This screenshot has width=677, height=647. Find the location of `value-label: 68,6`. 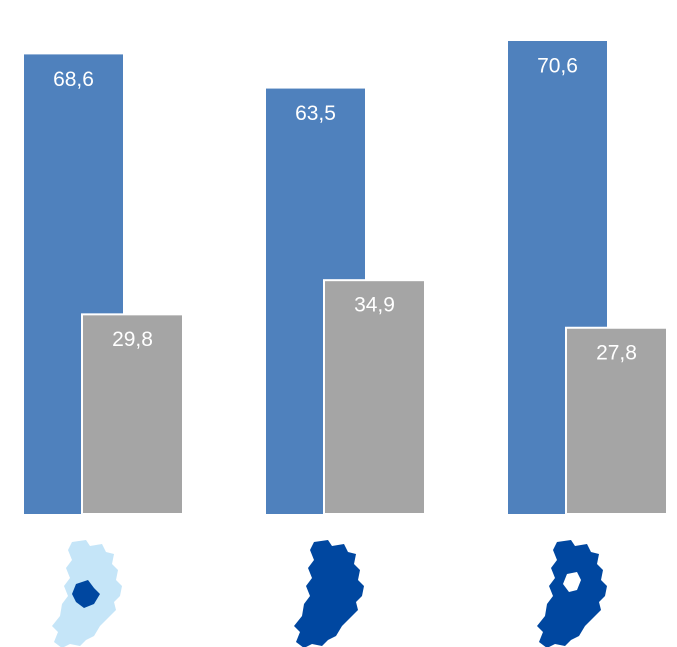

value-label: 68,6 is located at coordinates (73, 79).